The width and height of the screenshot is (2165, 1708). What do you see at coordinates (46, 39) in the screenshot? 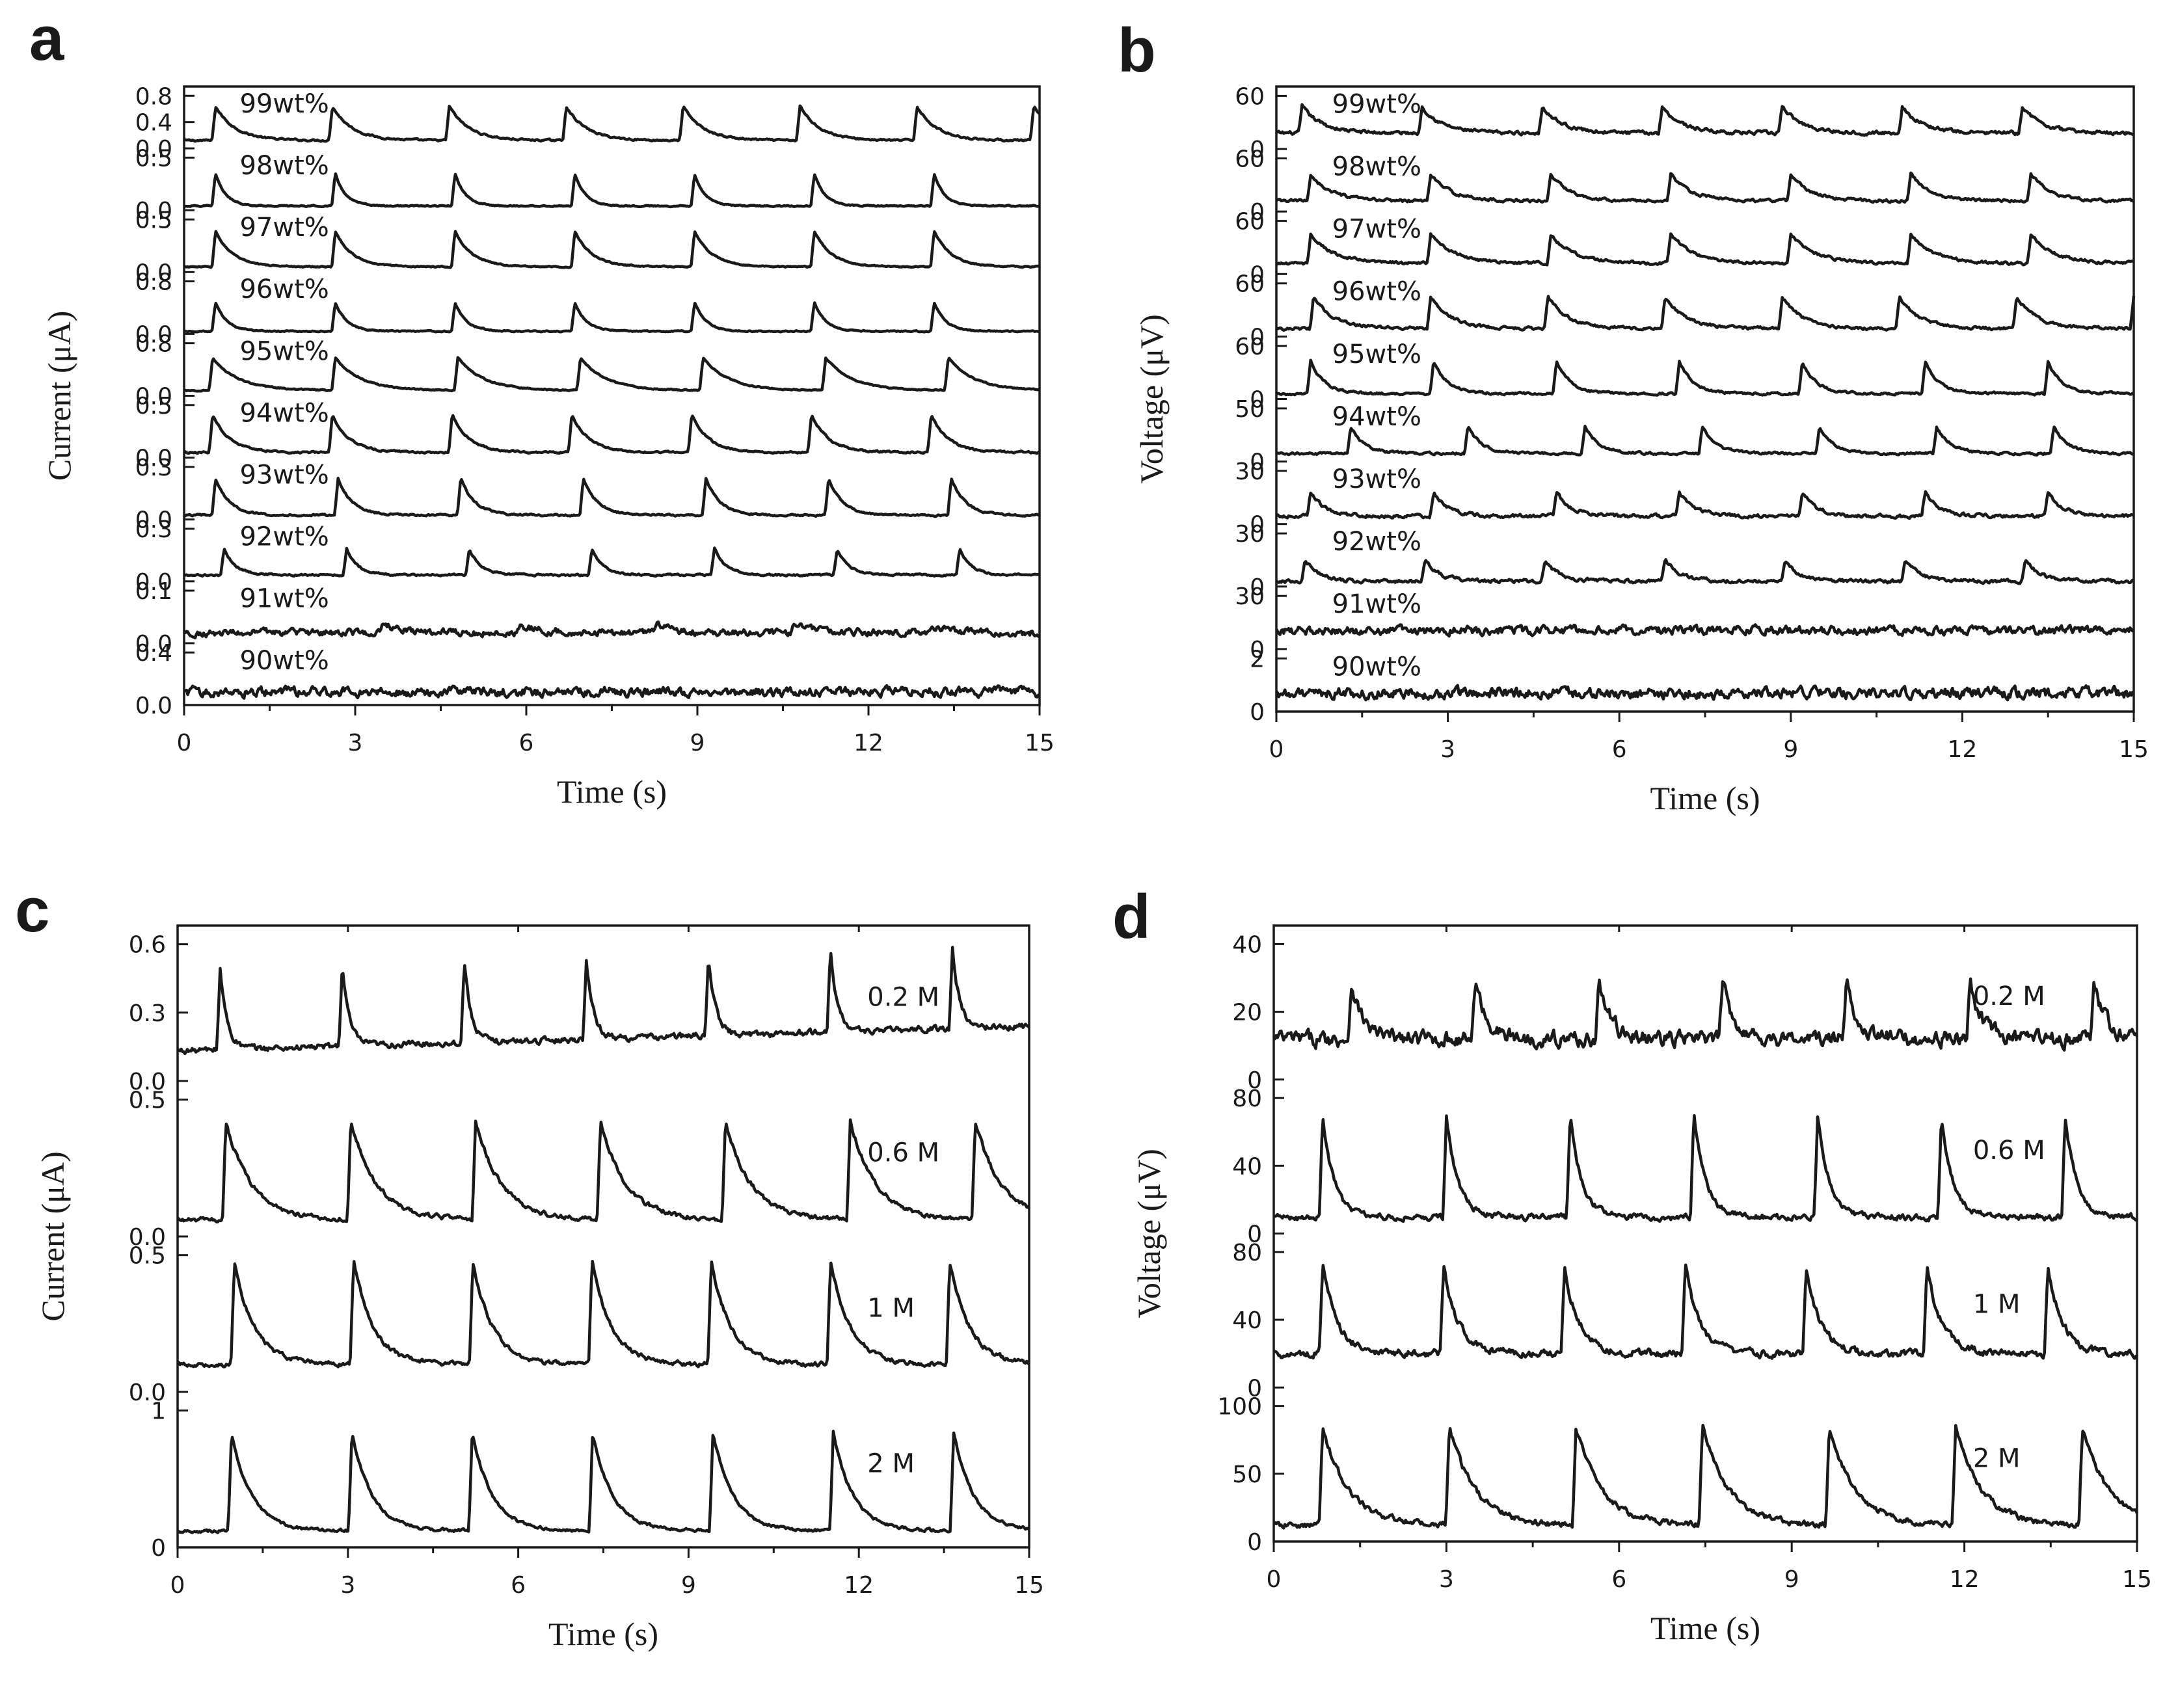
I see `panel-letter-a: a` at bounding box center [46, 39].